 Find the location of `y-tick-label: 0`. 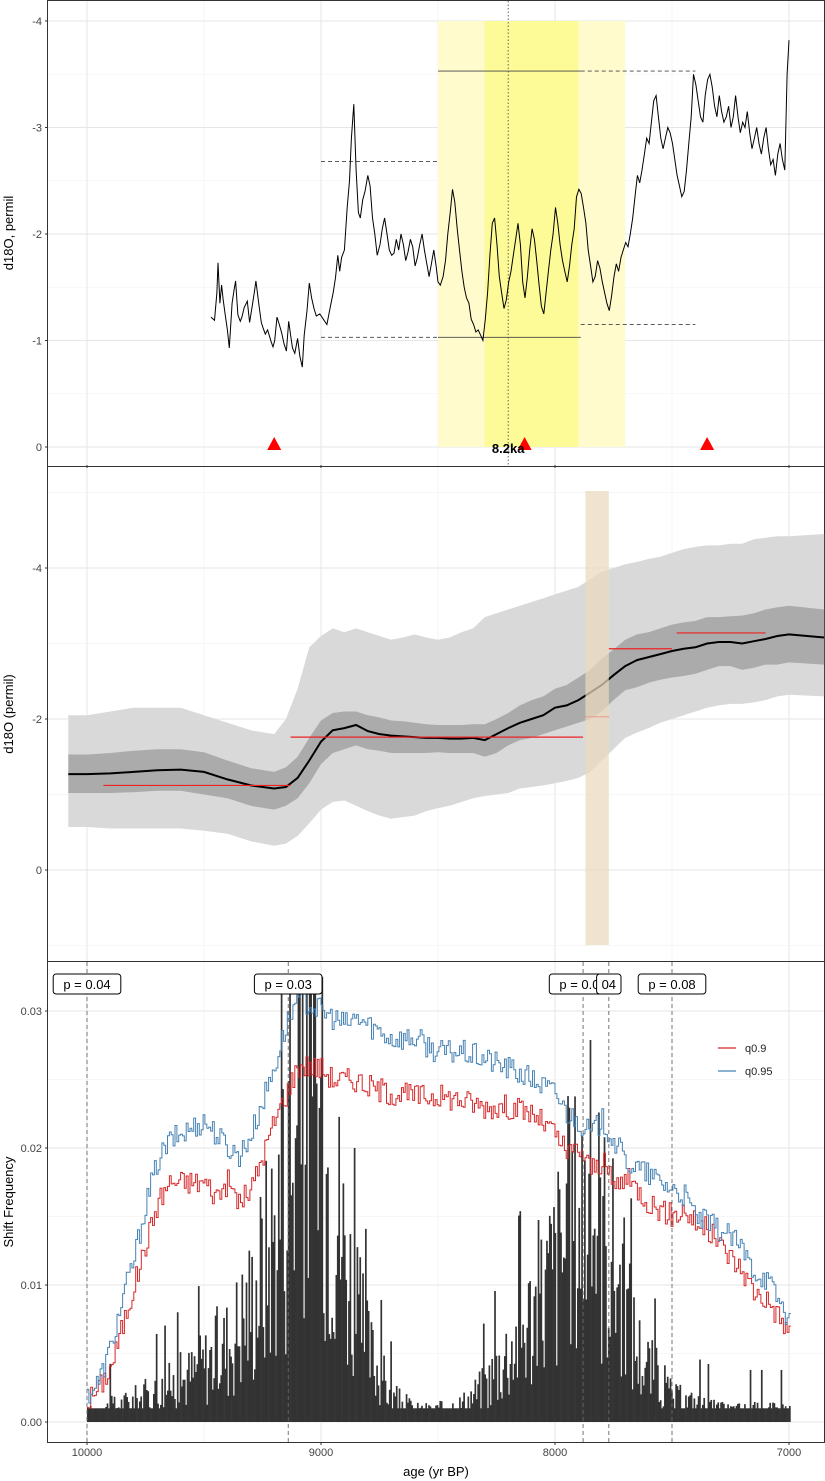

y-tick-label: 0 is located at coordinates (39, 871).